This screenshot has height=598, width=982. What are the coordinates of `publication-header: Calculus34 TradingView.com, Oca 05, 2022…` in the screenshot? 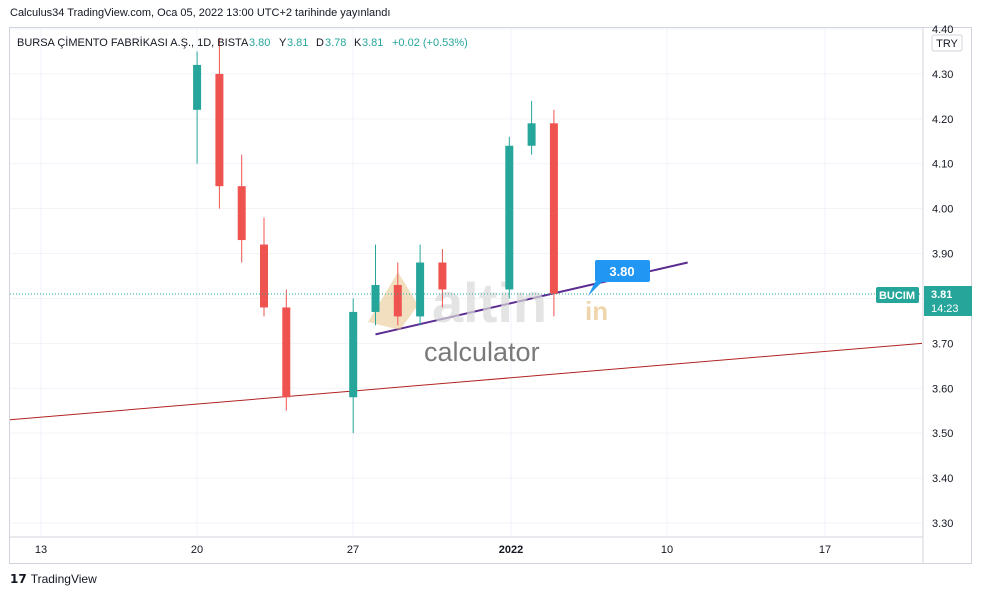 It's located at (200, 13).